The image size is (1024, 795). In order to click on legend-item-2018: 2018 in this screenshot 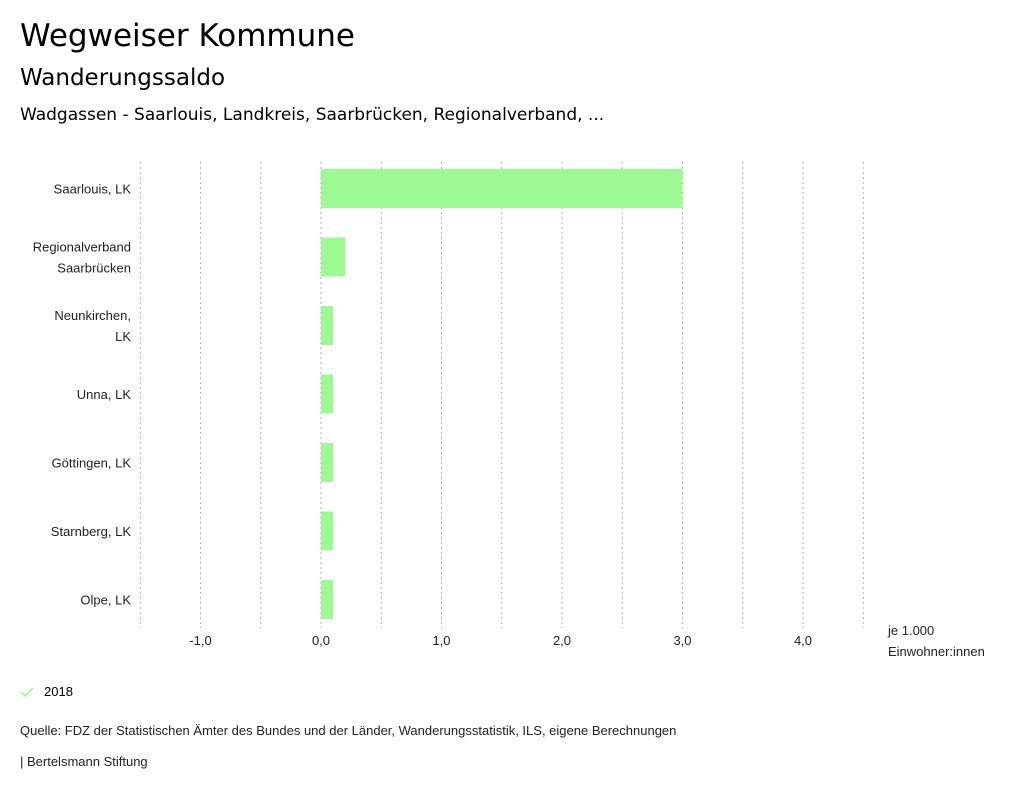, I will do `click(46, 691)`.